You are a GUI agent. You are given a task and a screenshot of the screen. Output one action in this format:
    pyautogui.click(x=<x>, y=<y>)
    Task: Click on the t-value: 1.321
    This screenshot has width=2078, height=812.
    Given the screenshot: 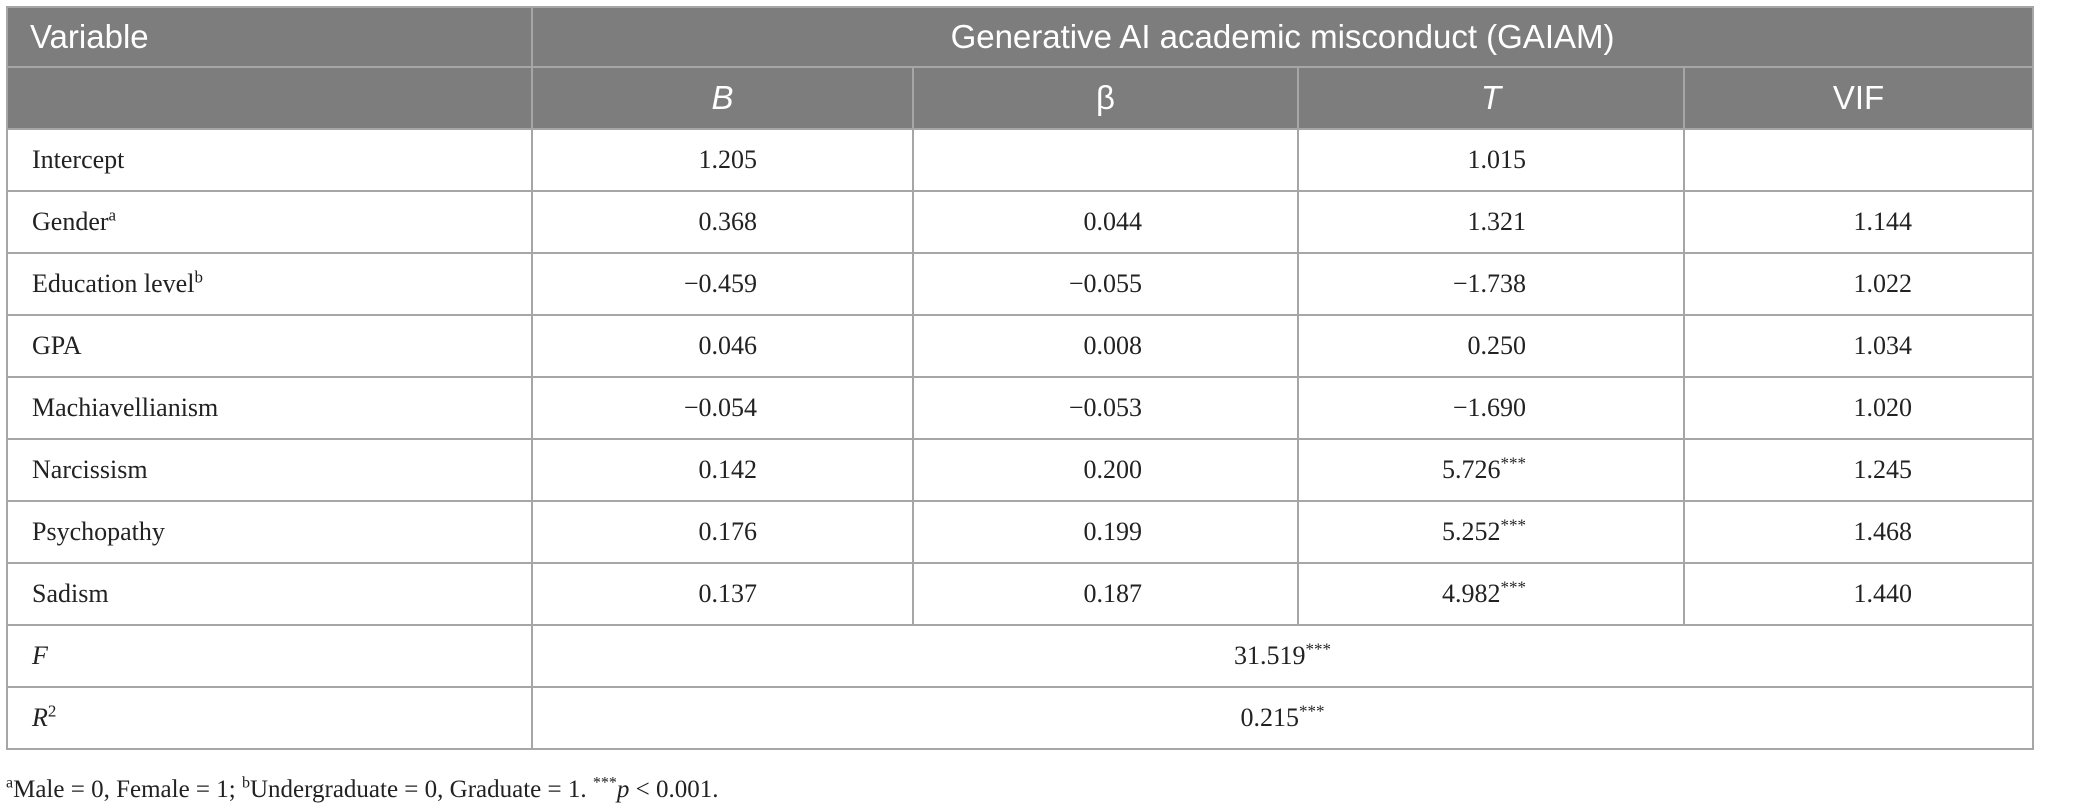 What is the action you would take?
    pyautogui.click(x=1491, y=222)
    